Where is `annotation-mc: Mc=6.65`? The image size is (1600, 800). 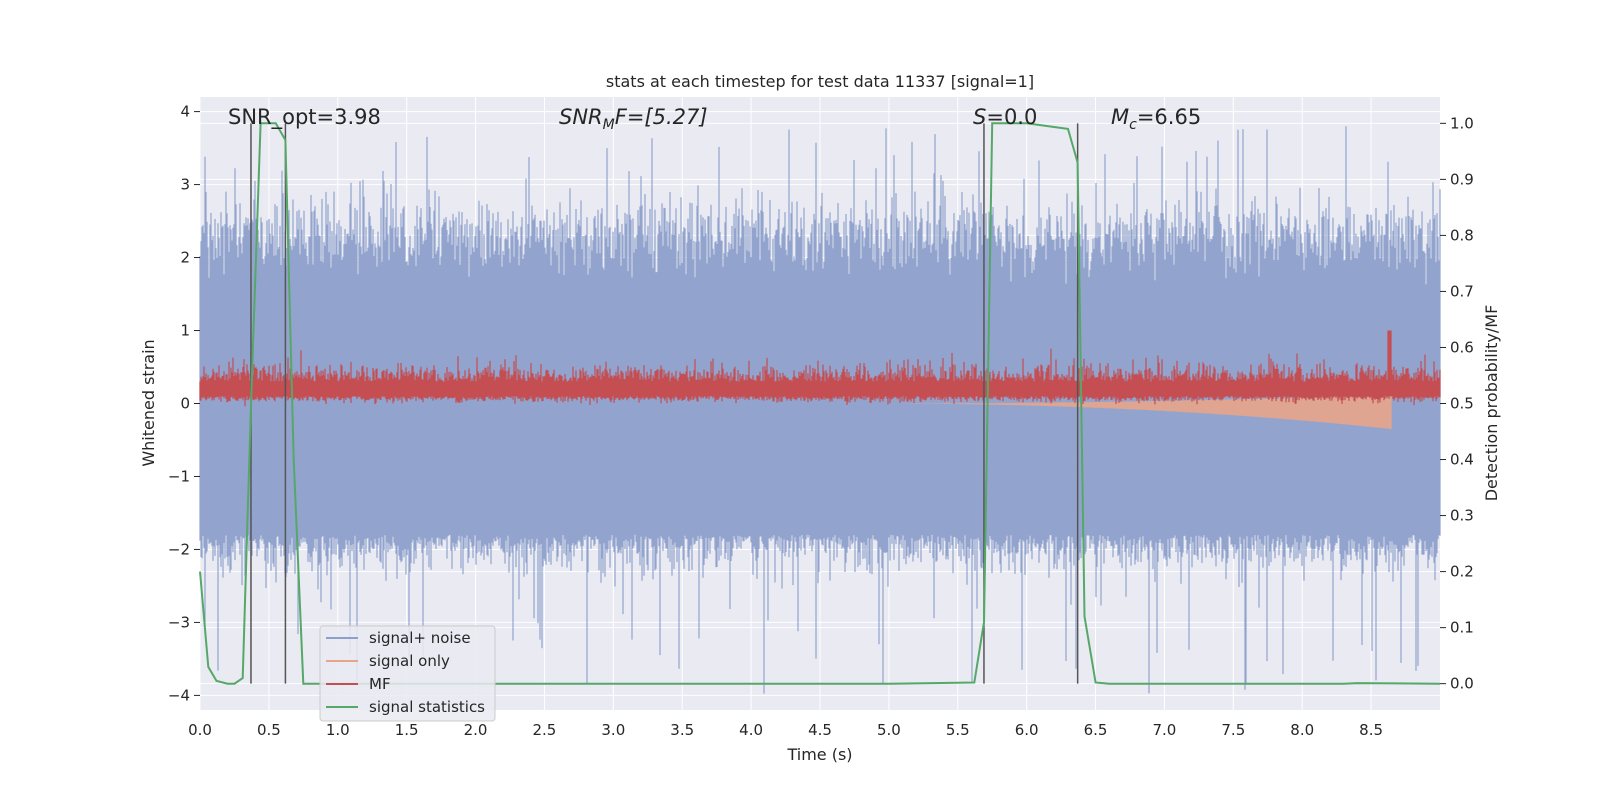 annotation-mc: Mc=6.65 is located at coordinates (1156, 119).